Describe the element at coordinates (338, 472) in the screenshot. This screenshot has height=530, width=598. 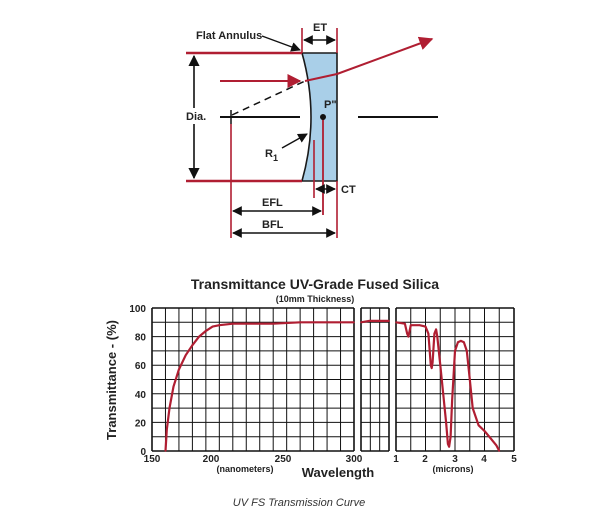
I see `x-axis-label: Wavelength` at that location.